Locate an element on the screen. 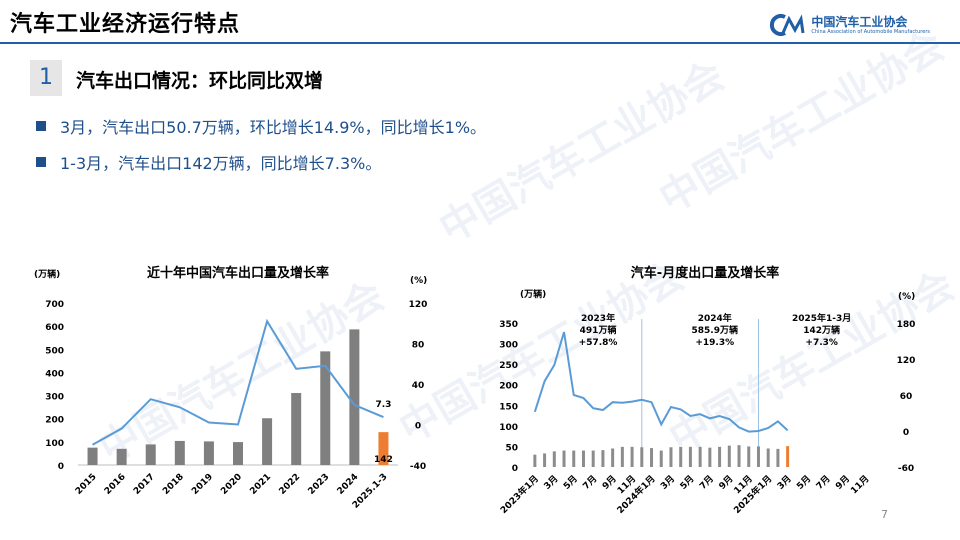  annotation-text: 2024年 is located at coordinates (715, 318).